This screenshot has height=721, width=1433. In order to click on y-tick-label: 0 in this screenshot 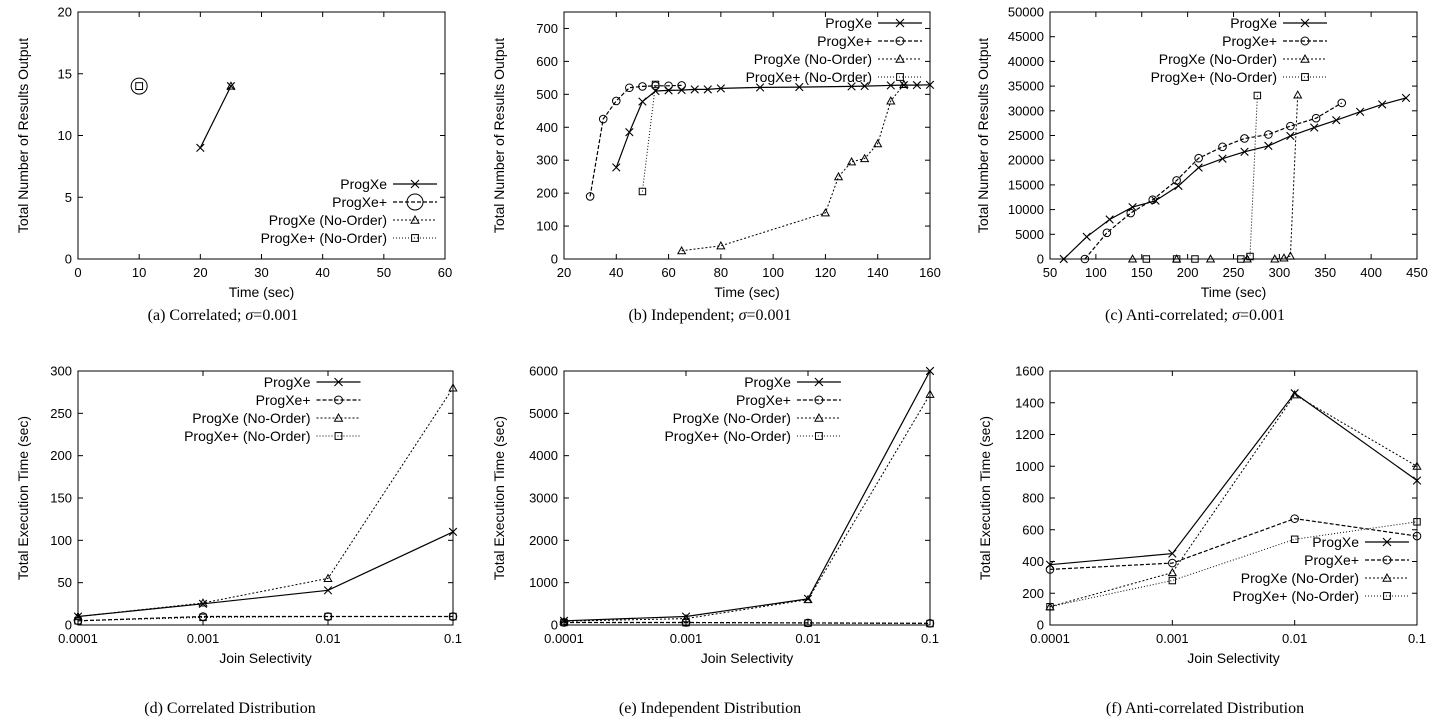, I will do `click(554, 625)`.